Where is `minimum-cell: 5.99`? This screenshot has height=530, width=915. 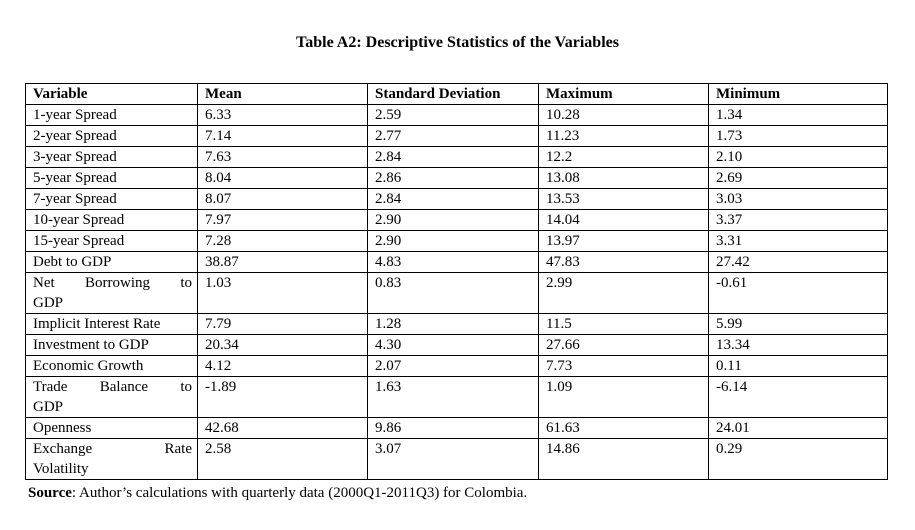
minimum-cell: 5.99 is located at coordinates (798, 324).